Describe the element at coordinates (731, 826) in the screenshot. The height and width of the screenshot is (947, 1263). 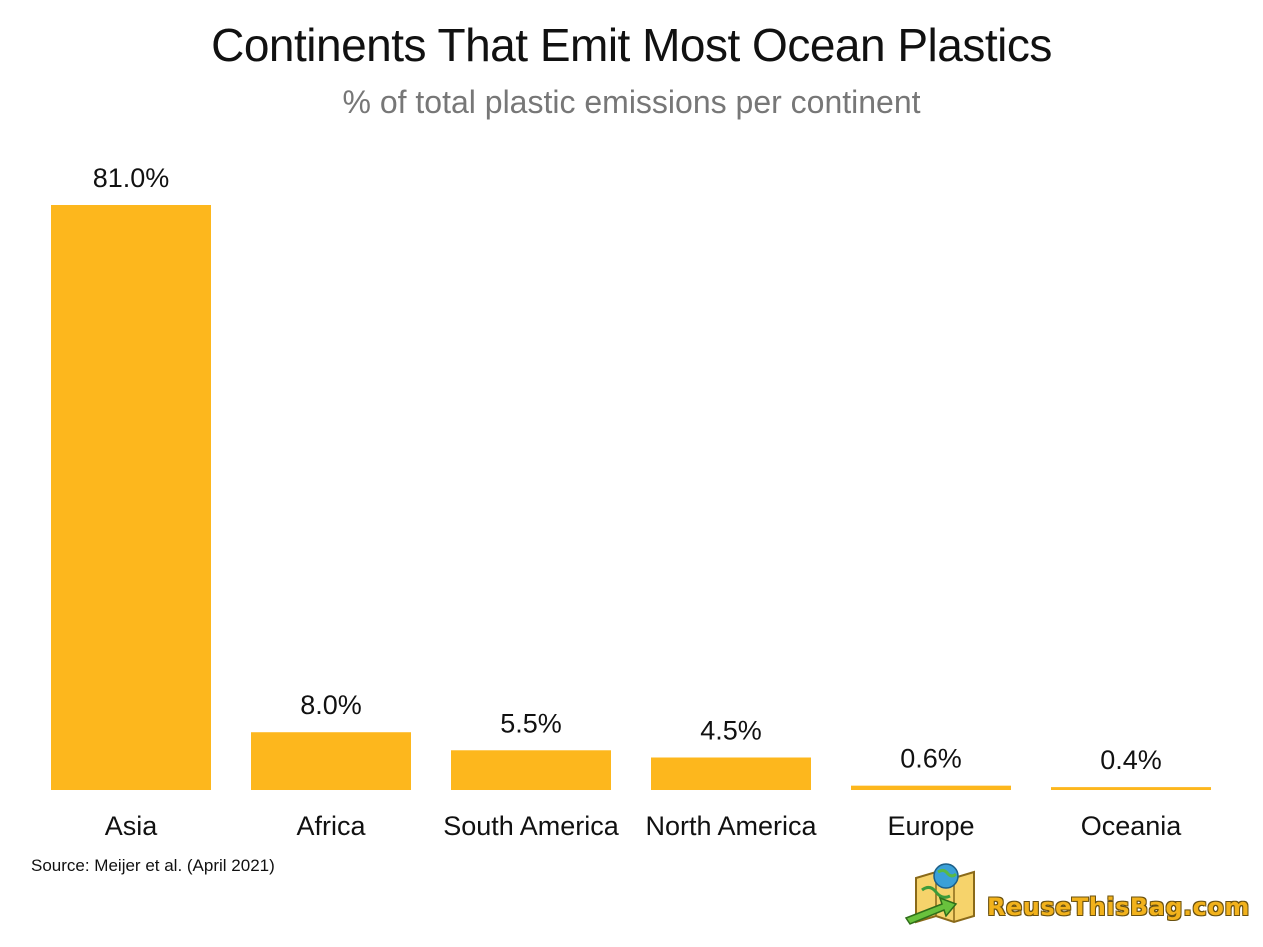
I see `category-label-north-america: North America` at that location.